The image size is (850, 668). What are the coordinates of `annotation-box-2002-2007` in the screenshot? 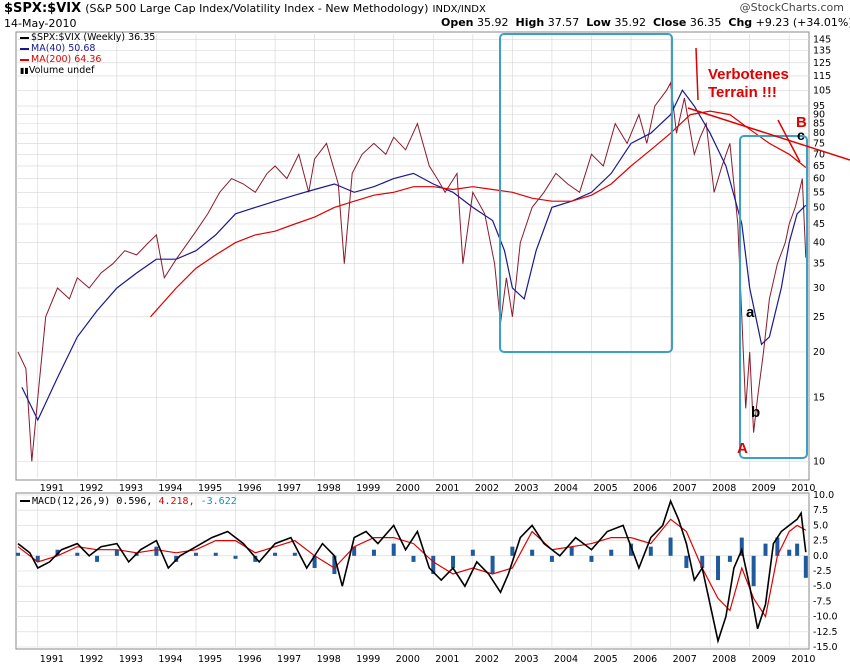 It's located at (586, 193).